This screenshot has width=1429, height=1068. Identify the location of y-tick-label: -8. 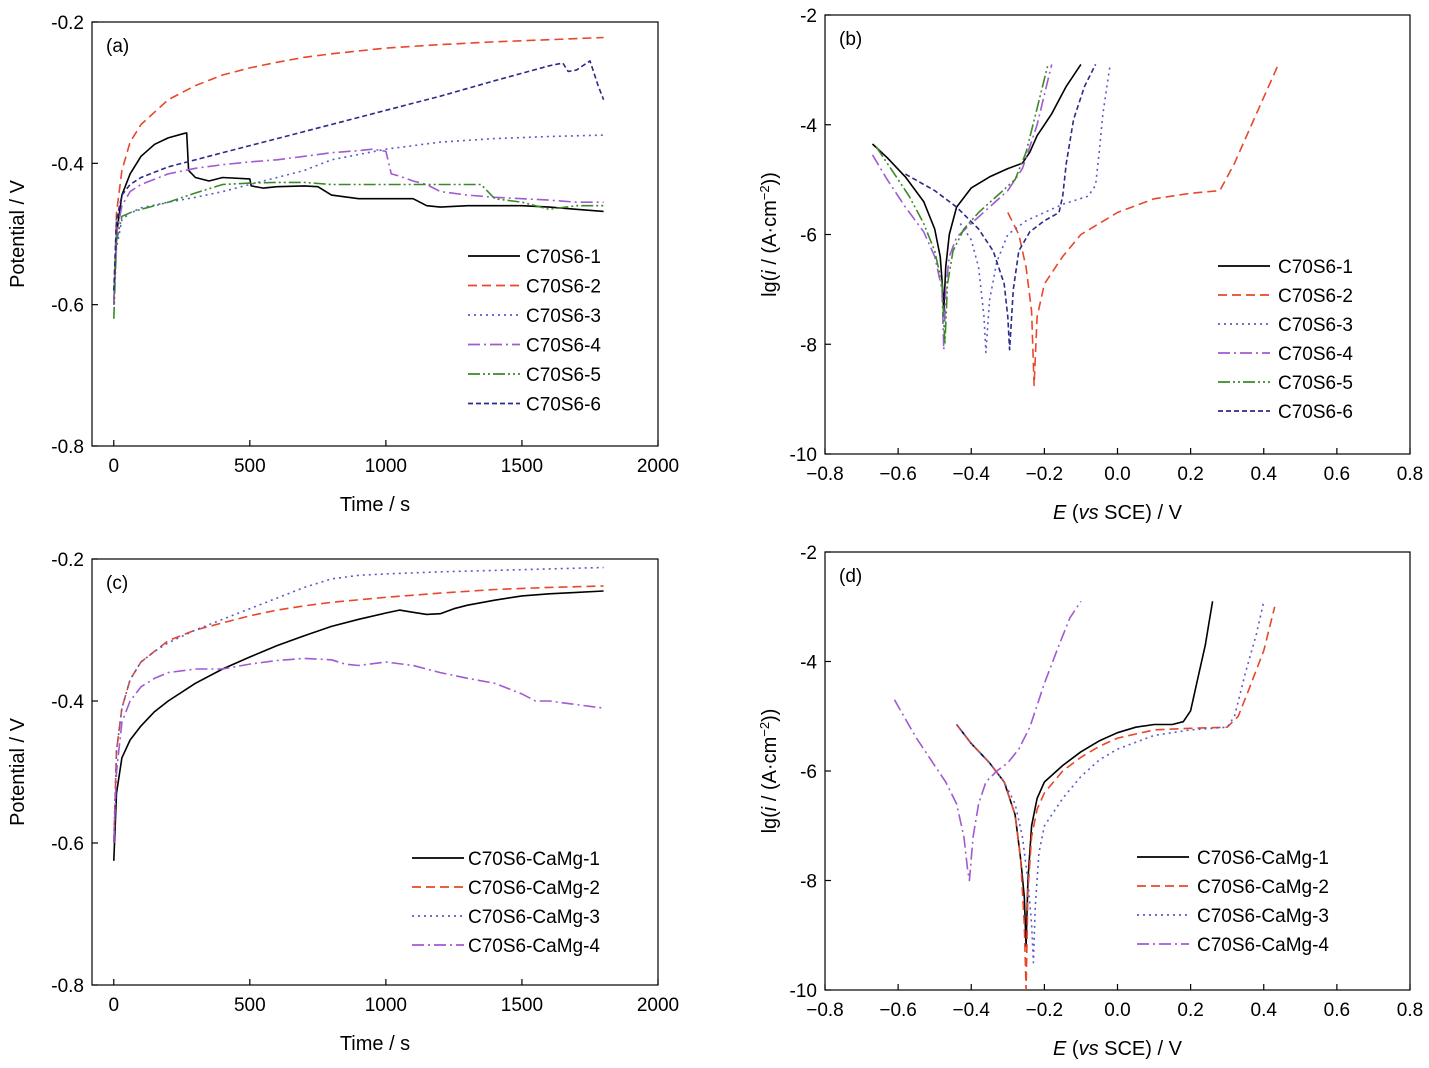
(808, 345).